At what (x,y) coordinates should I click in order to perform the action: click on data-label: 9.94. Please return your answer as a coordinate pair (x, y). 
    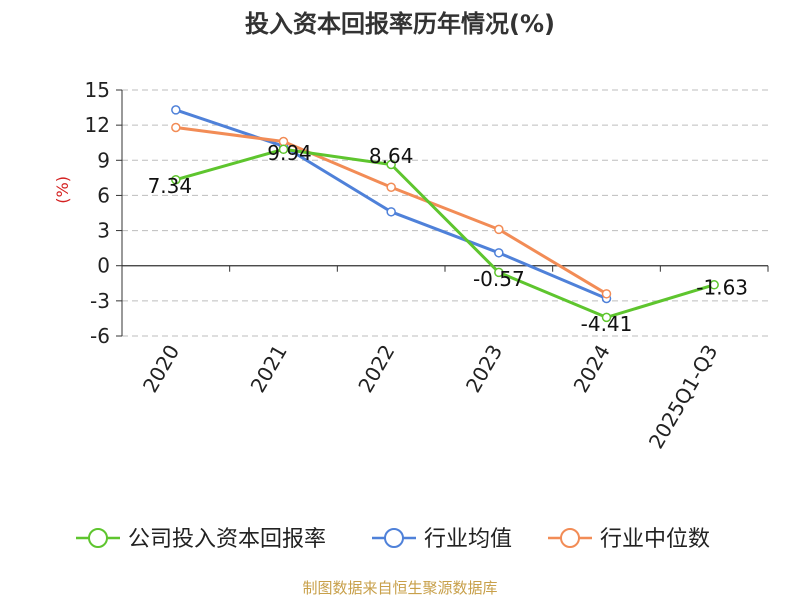
    Looking at the image, I should click on (289, 153).